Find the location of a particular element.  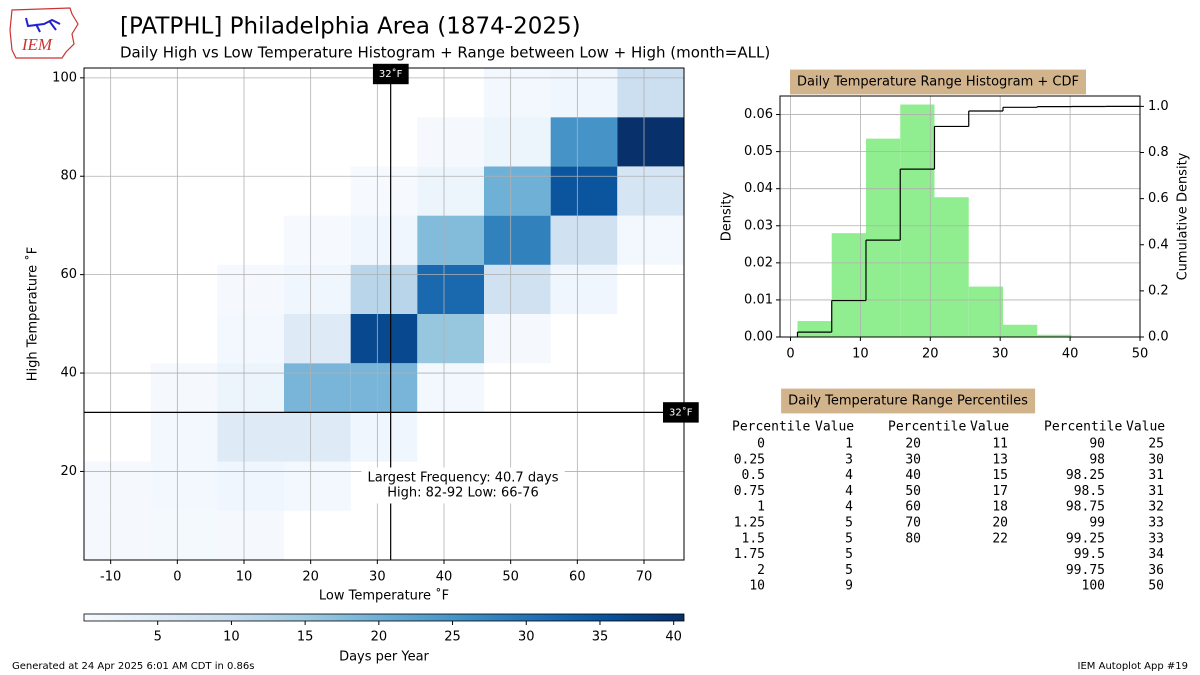

table-cell: 31 is located at coordinates (1156, 475).